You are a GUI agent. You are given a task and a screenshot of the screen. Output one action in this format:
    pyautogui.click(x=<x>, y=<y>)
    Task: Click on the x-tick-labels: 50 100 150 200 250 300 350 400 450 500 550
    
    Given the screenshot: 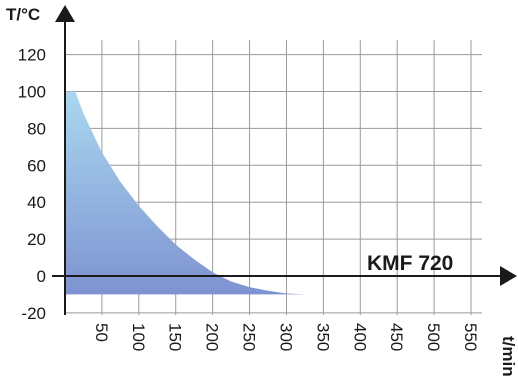 What is the action you would take?
    pyautogui.click(x=286, y=337)
    